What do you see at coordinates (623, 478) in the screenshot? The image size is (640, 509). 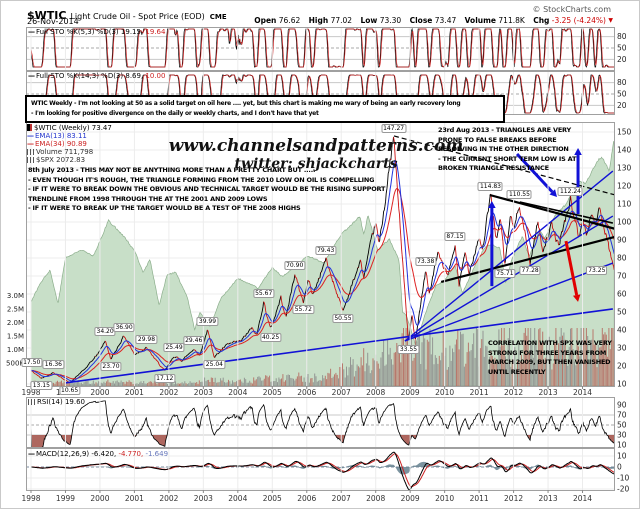 I see `svg-text: -10` at bounding box center [623, 478].